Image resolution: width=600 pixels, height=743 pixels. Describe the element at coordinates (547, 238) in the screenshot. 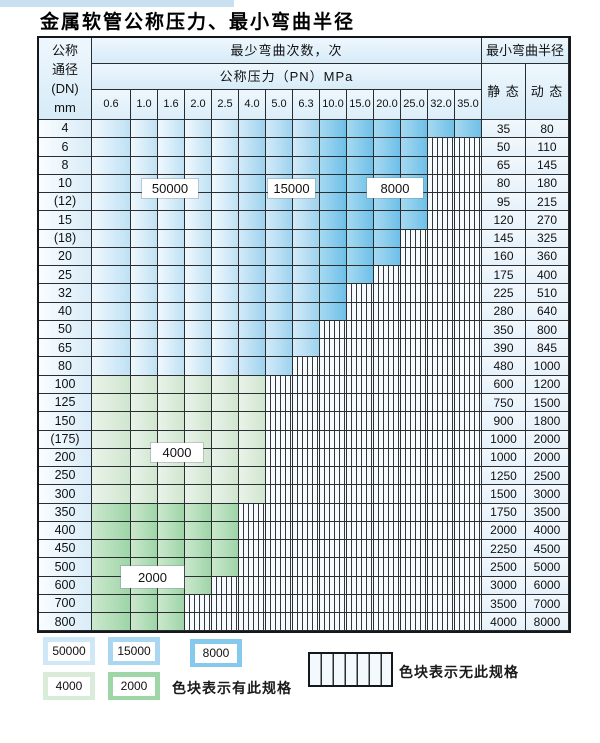

I see `dynamic-radius-cell: 325` at that location.